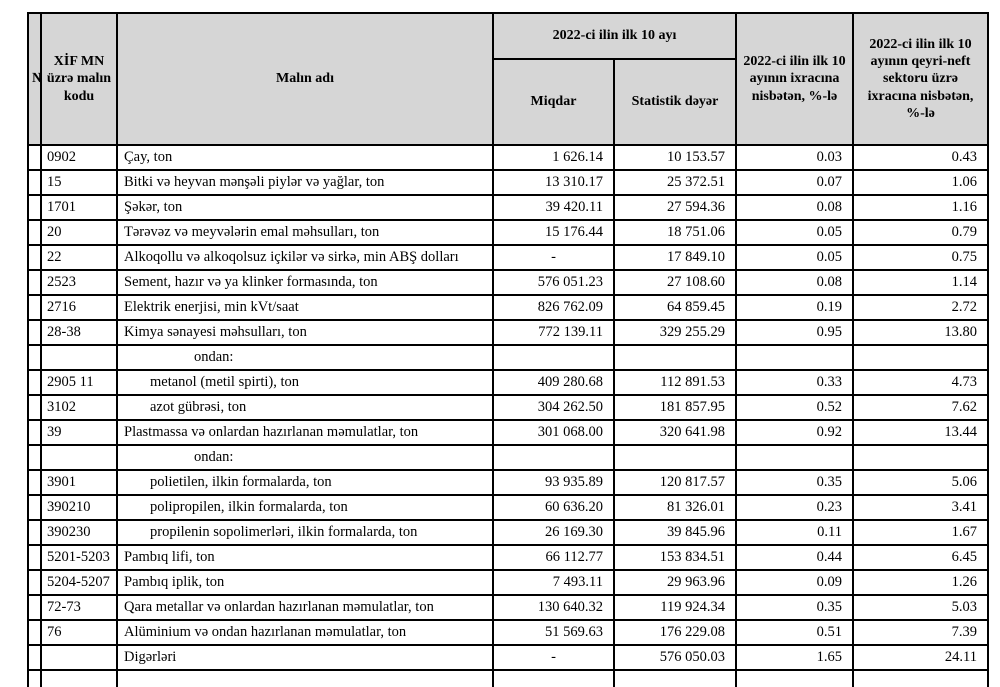 The height and width of the screenshot is (687, 1000). I want to click on pct-of-nonoil-exports-cell: 2.72, so click(920, 307).